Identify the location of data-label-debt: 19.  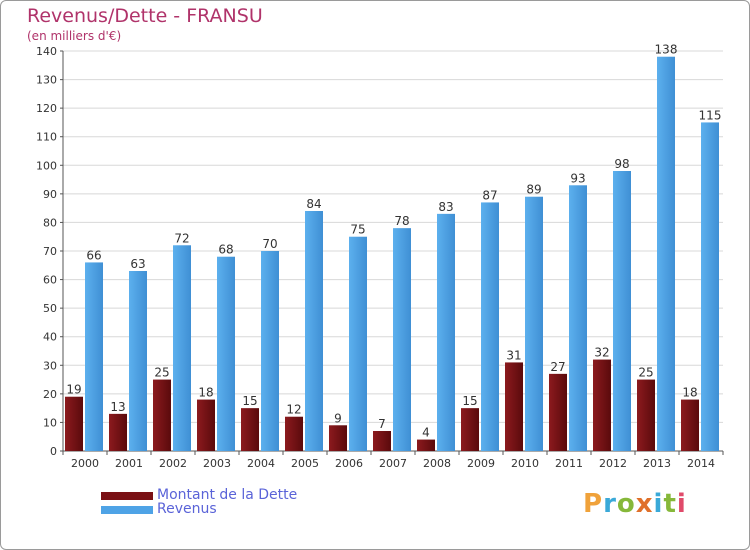
(73, 390).